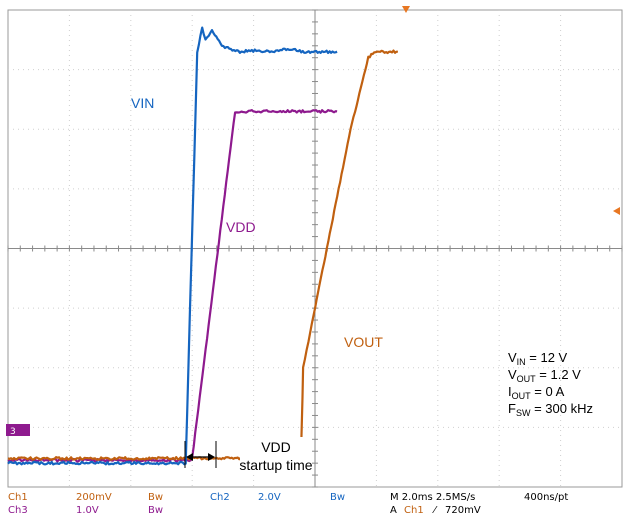 Image resolution: width=623 pixels, height=523 pixels. I want to click on trigger-level-marker, so click(616, 211).